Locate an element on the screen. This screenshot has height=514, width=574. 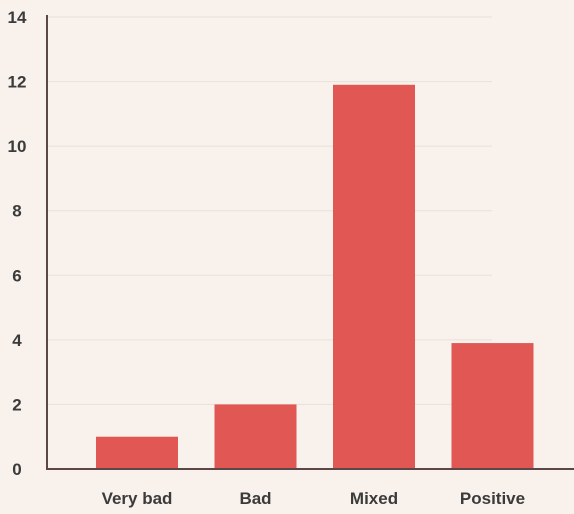
x-tick-label: Positive is located at coordinates (492, 498).